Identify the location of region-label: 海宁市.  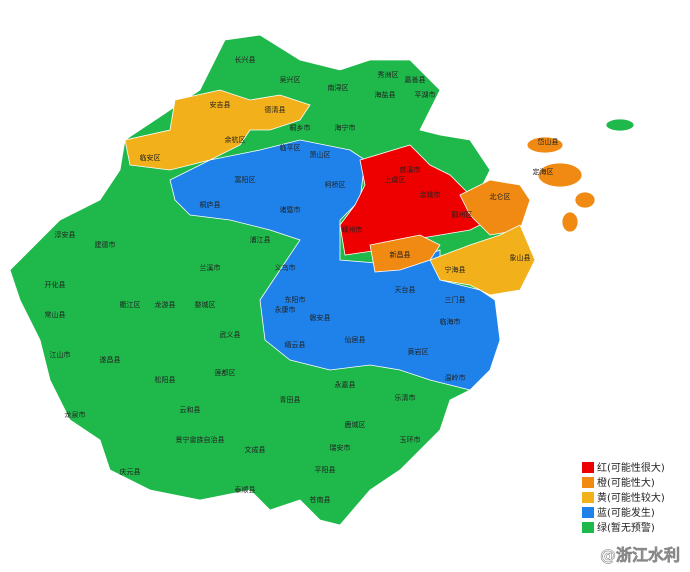
(345, 127).